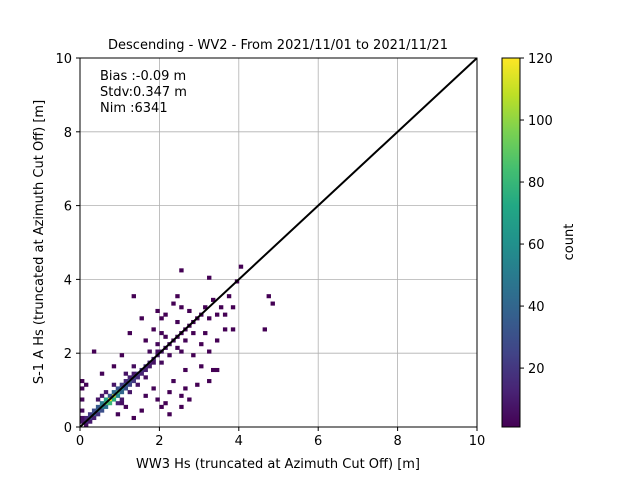 This screenshot has height=480, width=640. What do you see at coordinates (536, 183) in the screenshot?
I see `colorbar-tick-label: 80` at bounding box center [536, 183].